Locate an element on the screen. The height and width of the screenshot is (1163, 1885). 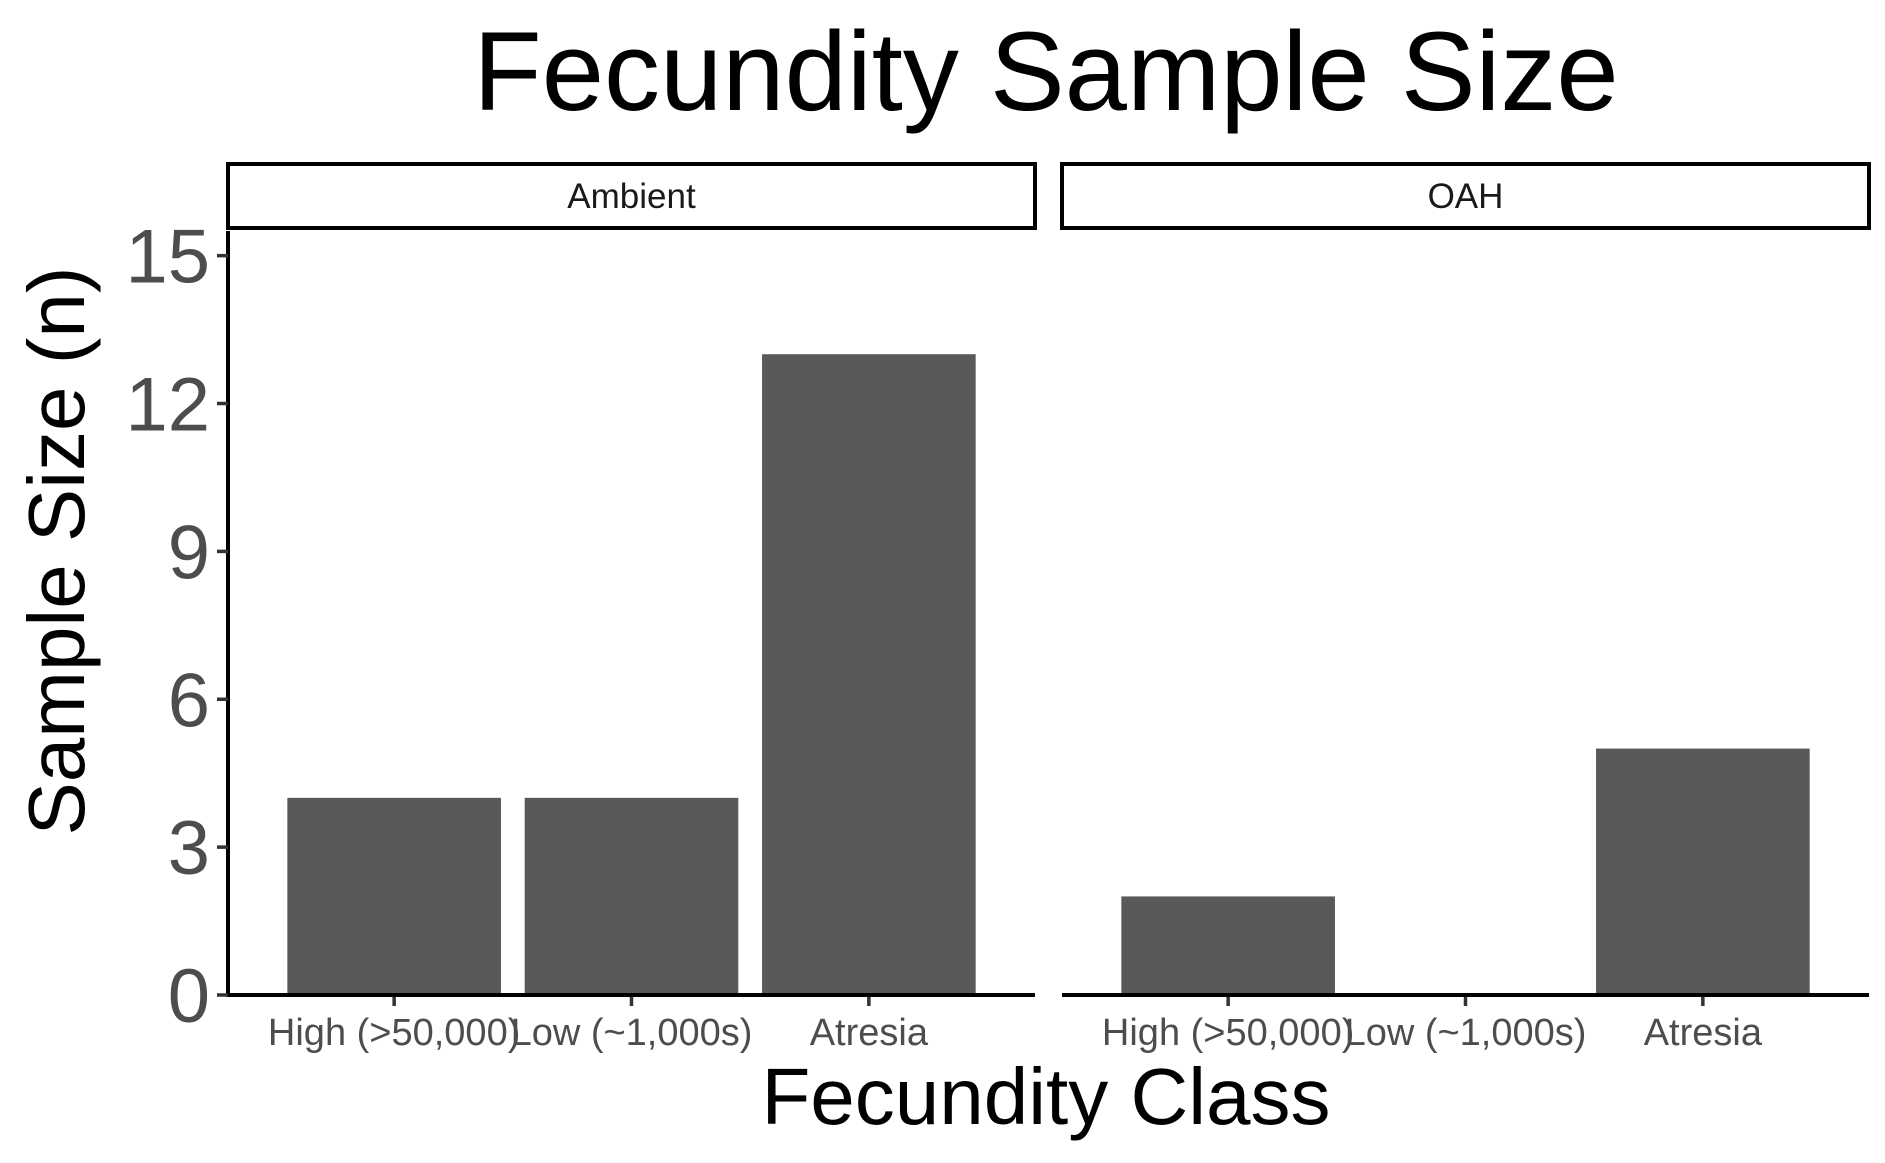
chart-title: Fecundity Sample Size is located at coordinates (1045, 71).